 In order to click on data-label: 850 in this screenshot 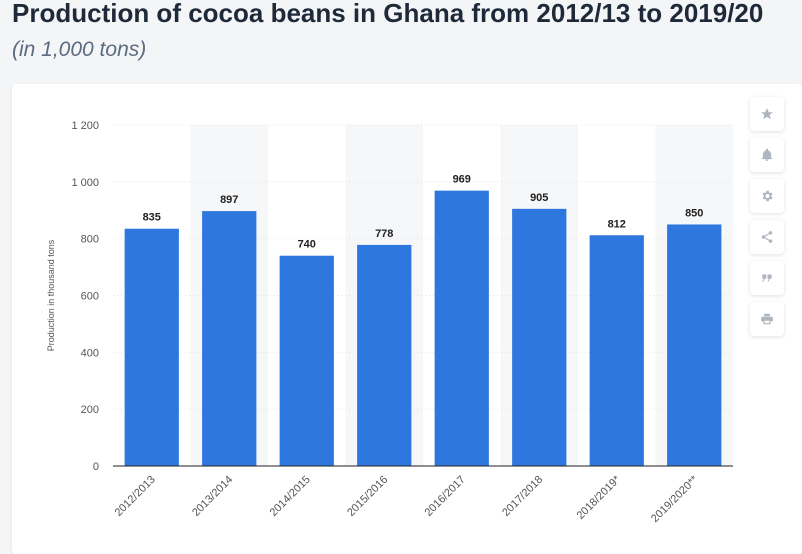, I will do `click(694, 213)`.